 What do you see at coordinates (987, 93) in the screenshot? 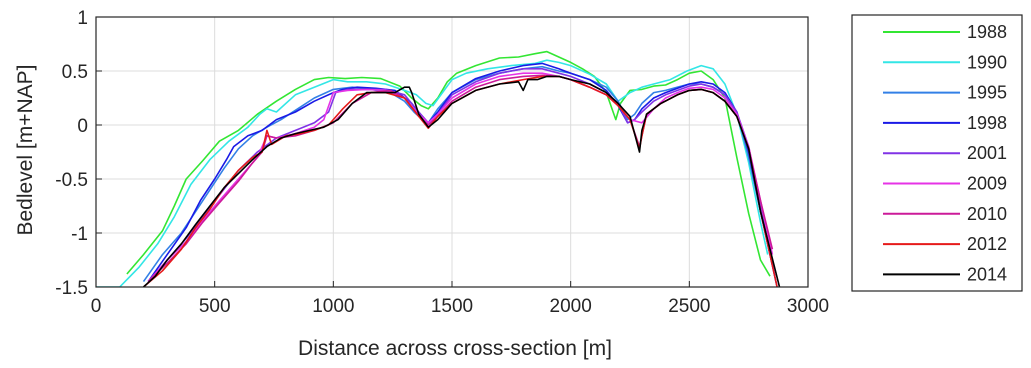
I see `legend-label: 1995` at bounding box center [987, 93].